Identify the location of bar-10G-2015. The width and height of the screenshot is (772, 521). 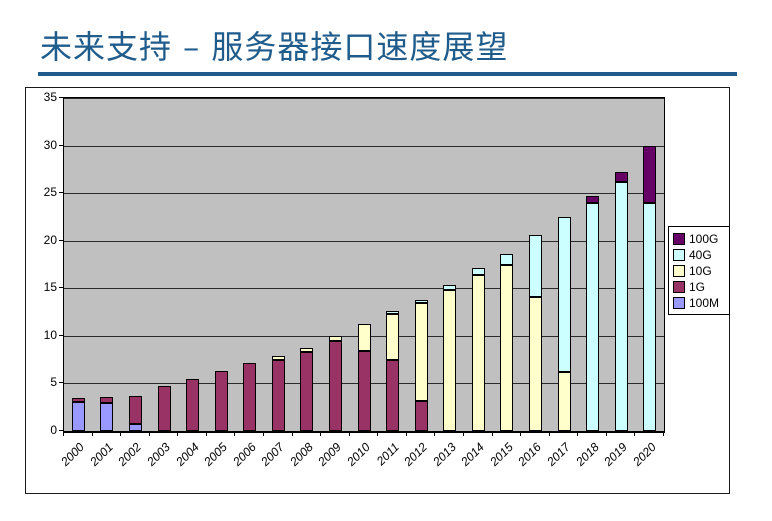
(507, 347).